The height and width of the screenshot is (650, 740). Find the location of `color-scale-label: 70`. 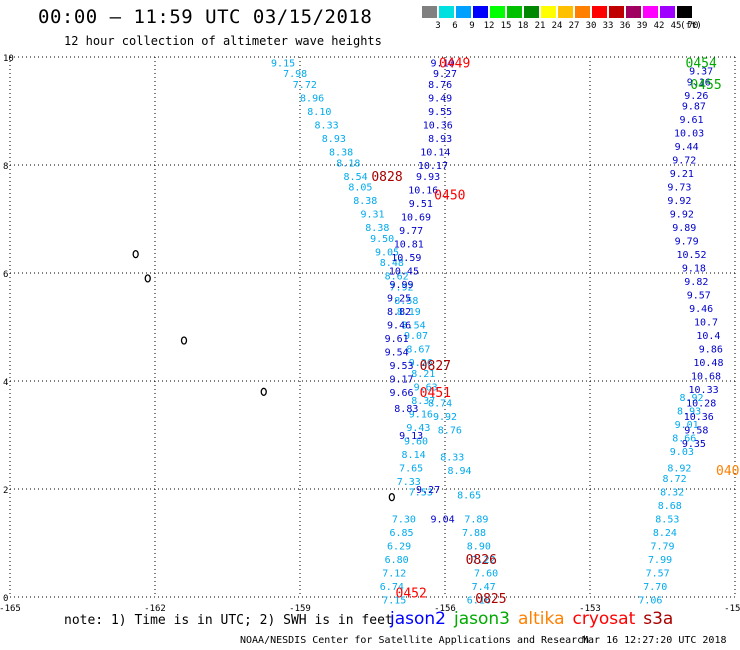

color-scale-label: 70 is located at coordinates (693, 26).